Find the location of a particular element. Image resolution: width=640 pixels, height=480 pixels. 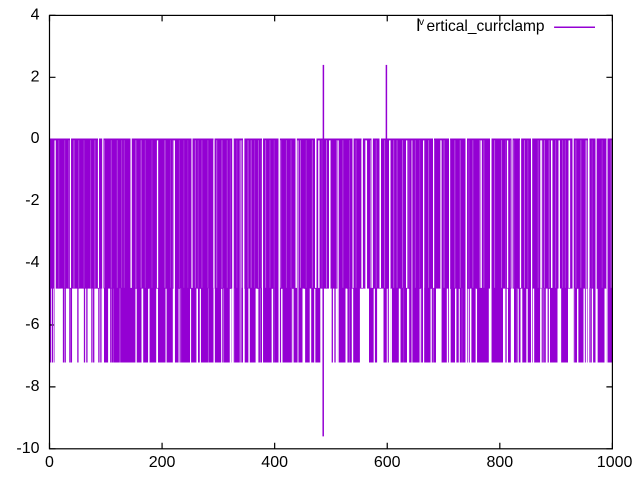

svg-text: -4 is located at coordinates (32, 262).